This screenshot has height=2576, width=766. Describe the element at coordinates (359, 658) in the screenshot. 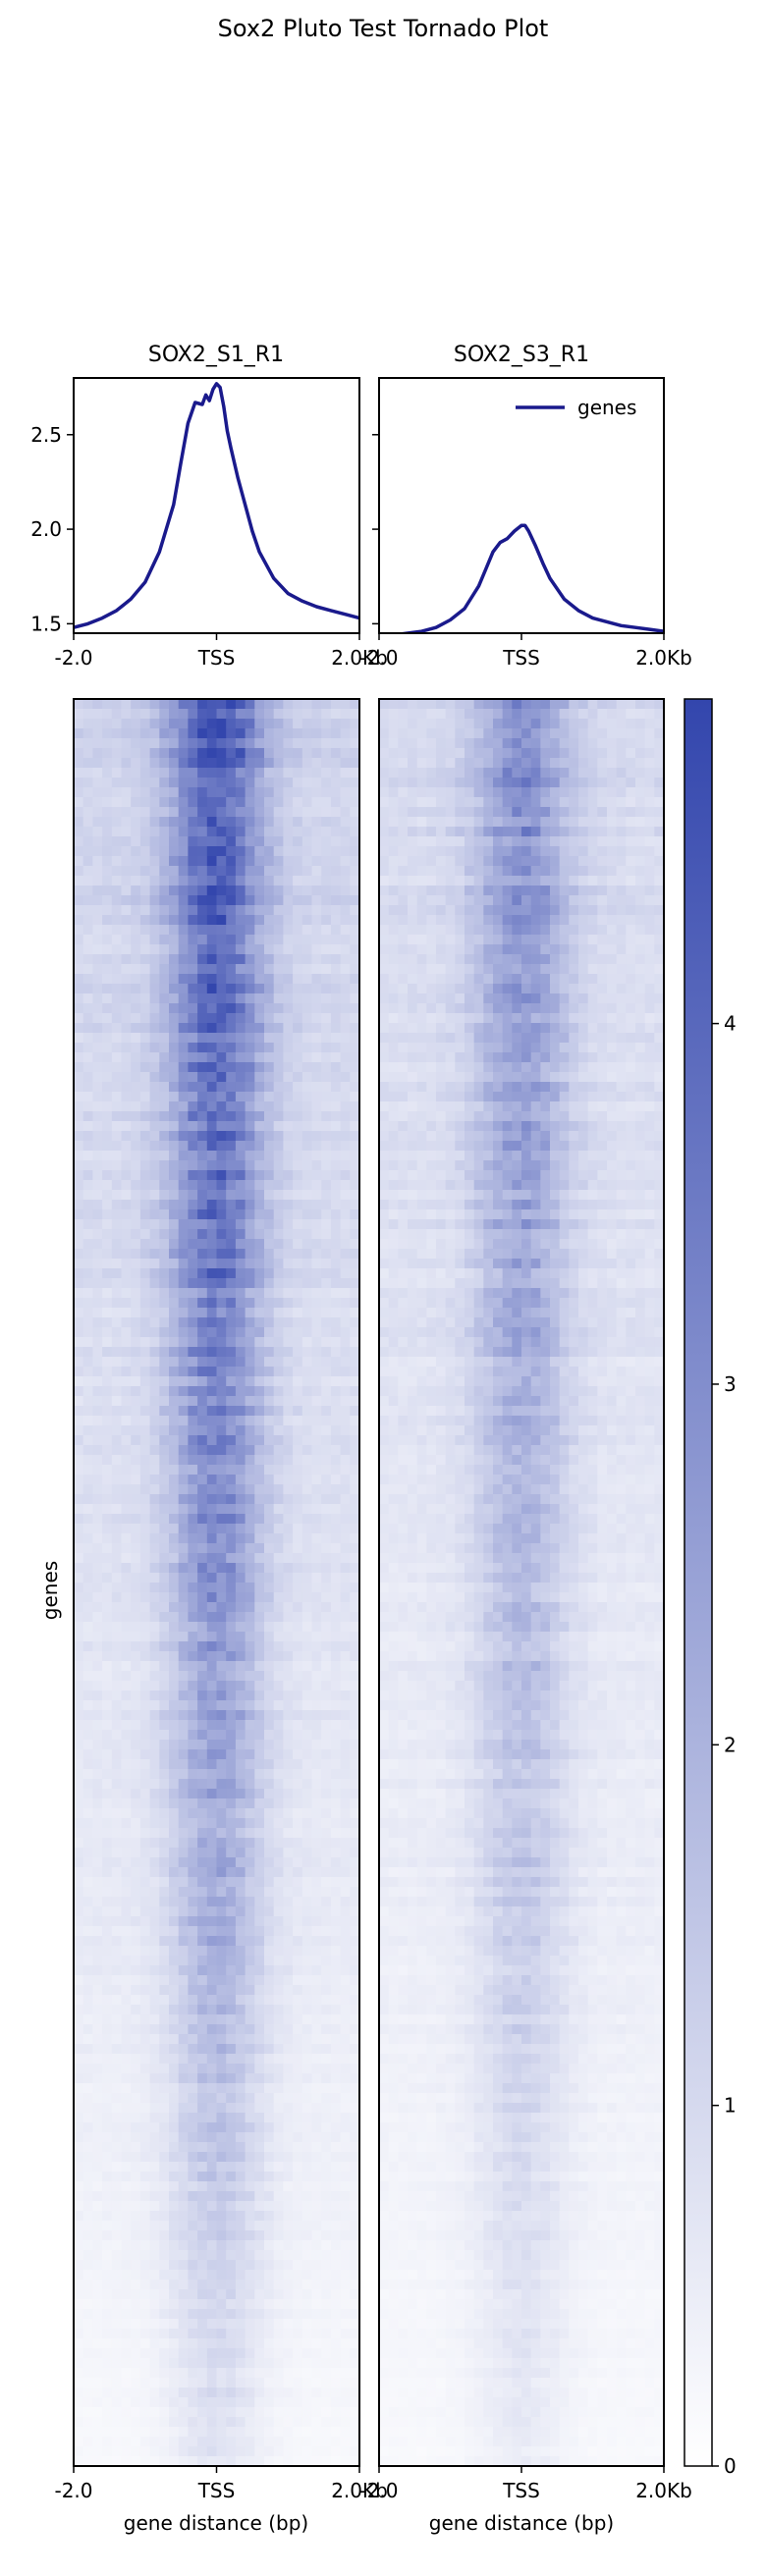

I see `profile-xtick-label: 2.0Kb` at that location.